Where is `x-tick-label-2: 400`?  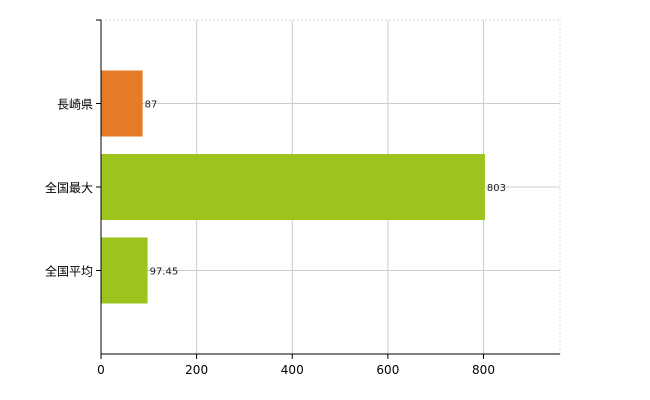
x-tick-label-2: 400 is located at coordinates (292, 370).